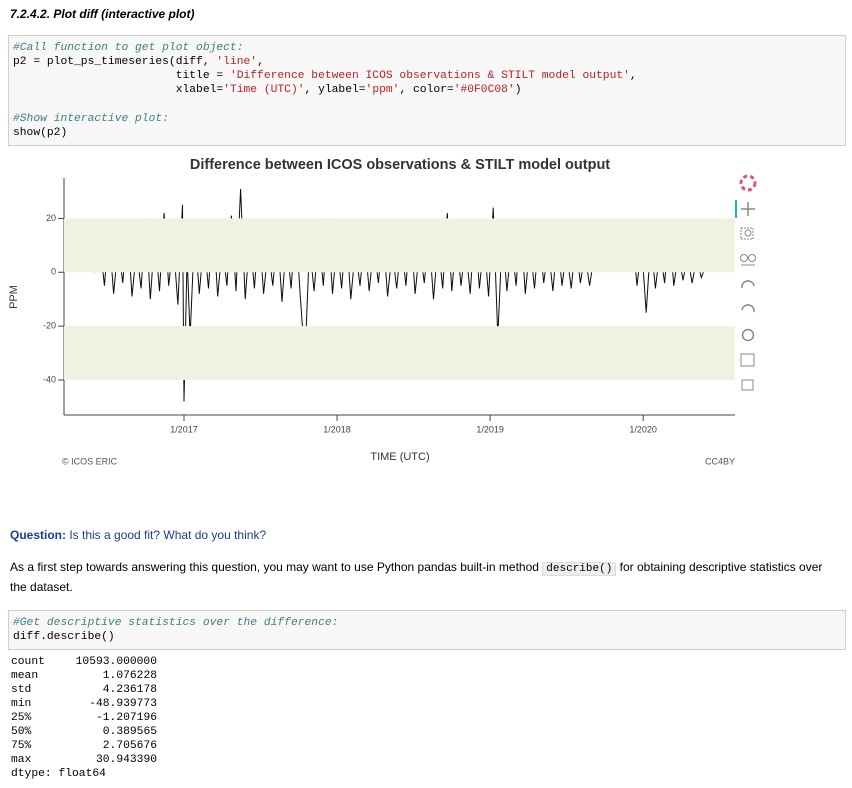  What do you see at coordinates (102, 14) in the screenshot?
I see `section-heading: 7.2.4.2. Plot diff (interactive plot)` at bounding box center [102, 14].